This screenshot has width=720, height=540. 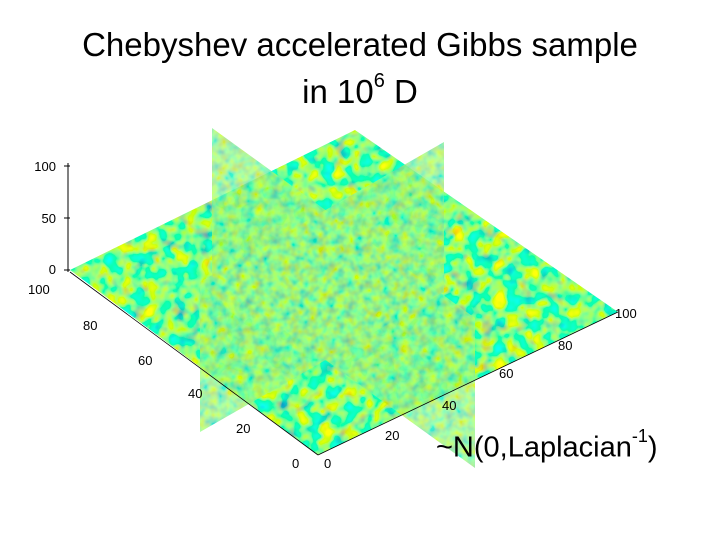 I want to click on x-tick-label: 20, so click(x=392, y=435).